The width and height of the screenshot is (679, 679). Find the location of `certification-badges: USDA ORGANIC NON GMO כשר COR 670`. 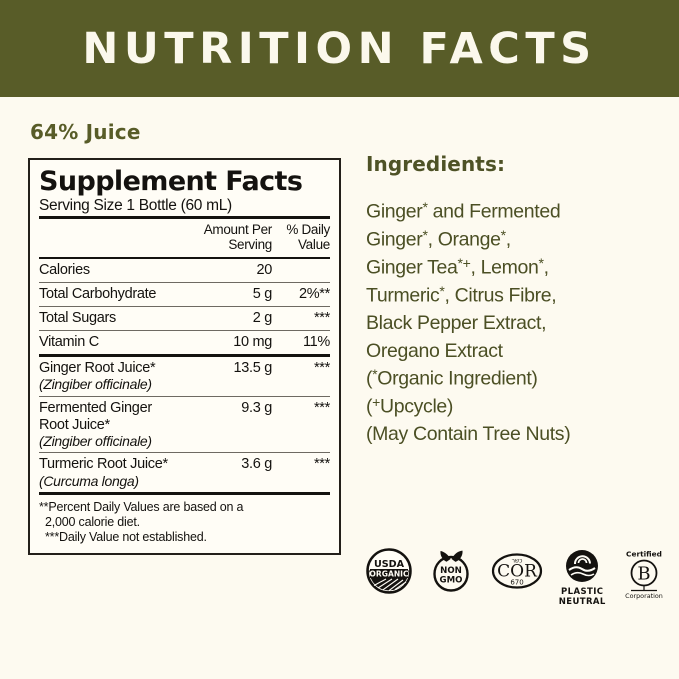

certification-badges: USDA ORGANIC NON GMO כשר COR 670 is located at coordinates (516, 577).